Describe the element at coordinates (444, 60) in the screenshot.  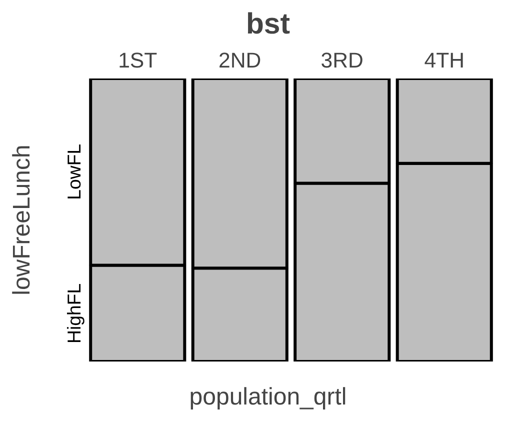
I see `x-tick-label: 4TH` at that location.